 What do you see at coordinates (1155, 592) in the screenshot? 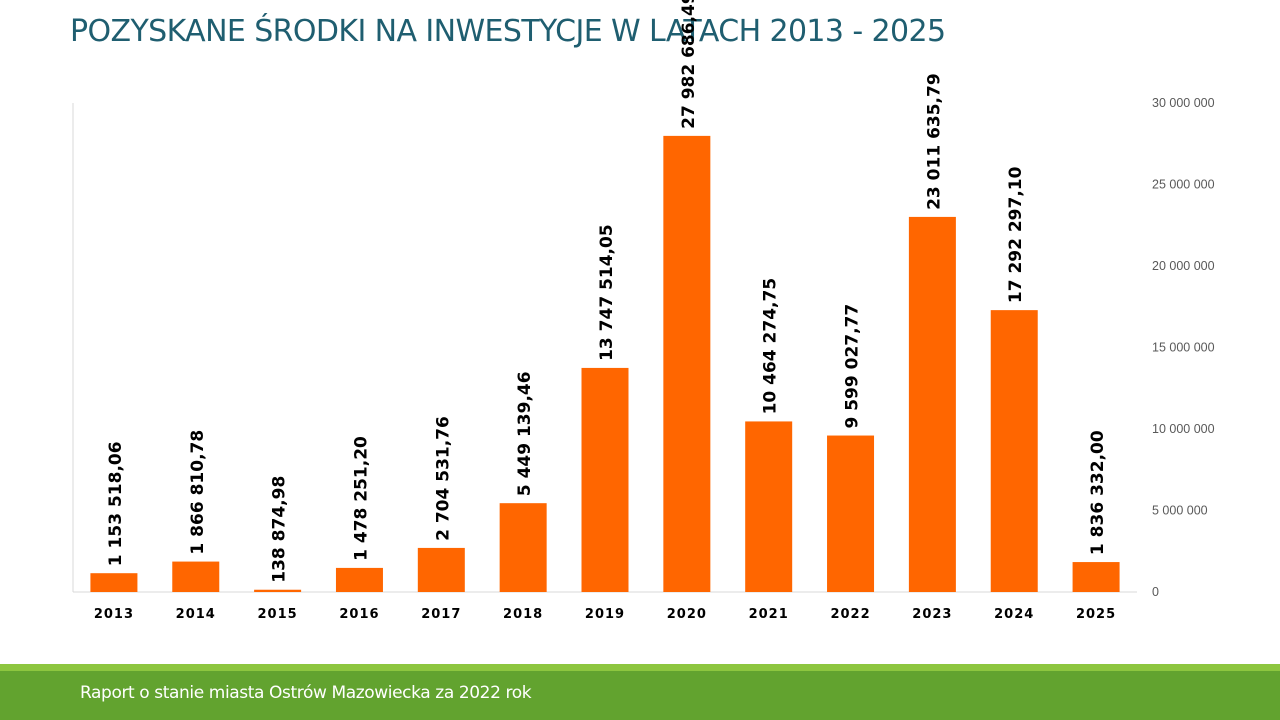
I see `y-tick-label: 0` at bounding box center [1155, 592].